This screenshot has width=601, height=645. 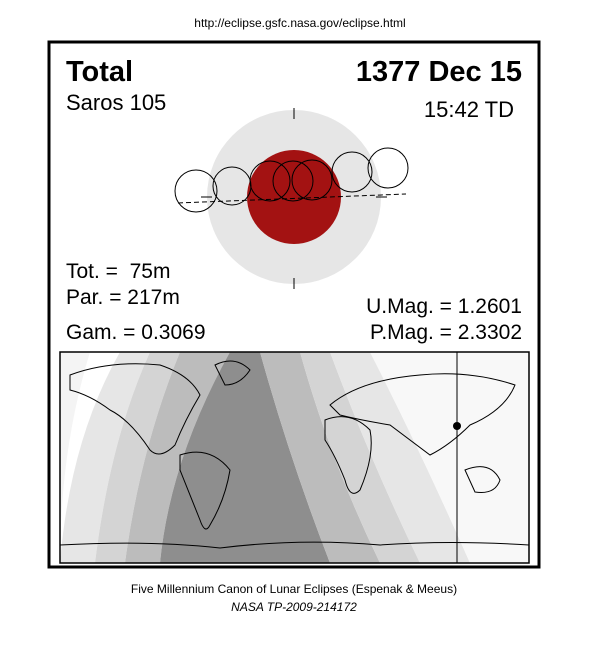 What do you see at coordinates (446, 332) in the screenshot?
I see `penumbral-magnitude: P.Mag. = 2.3302` at bounding box center [446, 332].